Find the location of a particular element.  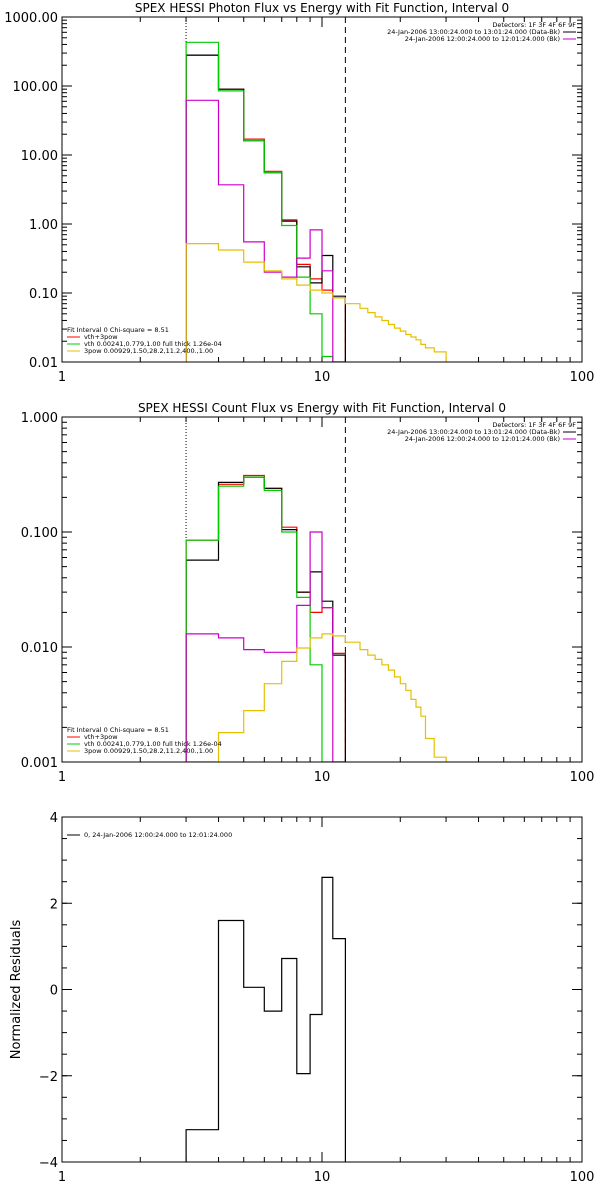

y-tick-label: 100.00 is located at coordinates (36, 87).